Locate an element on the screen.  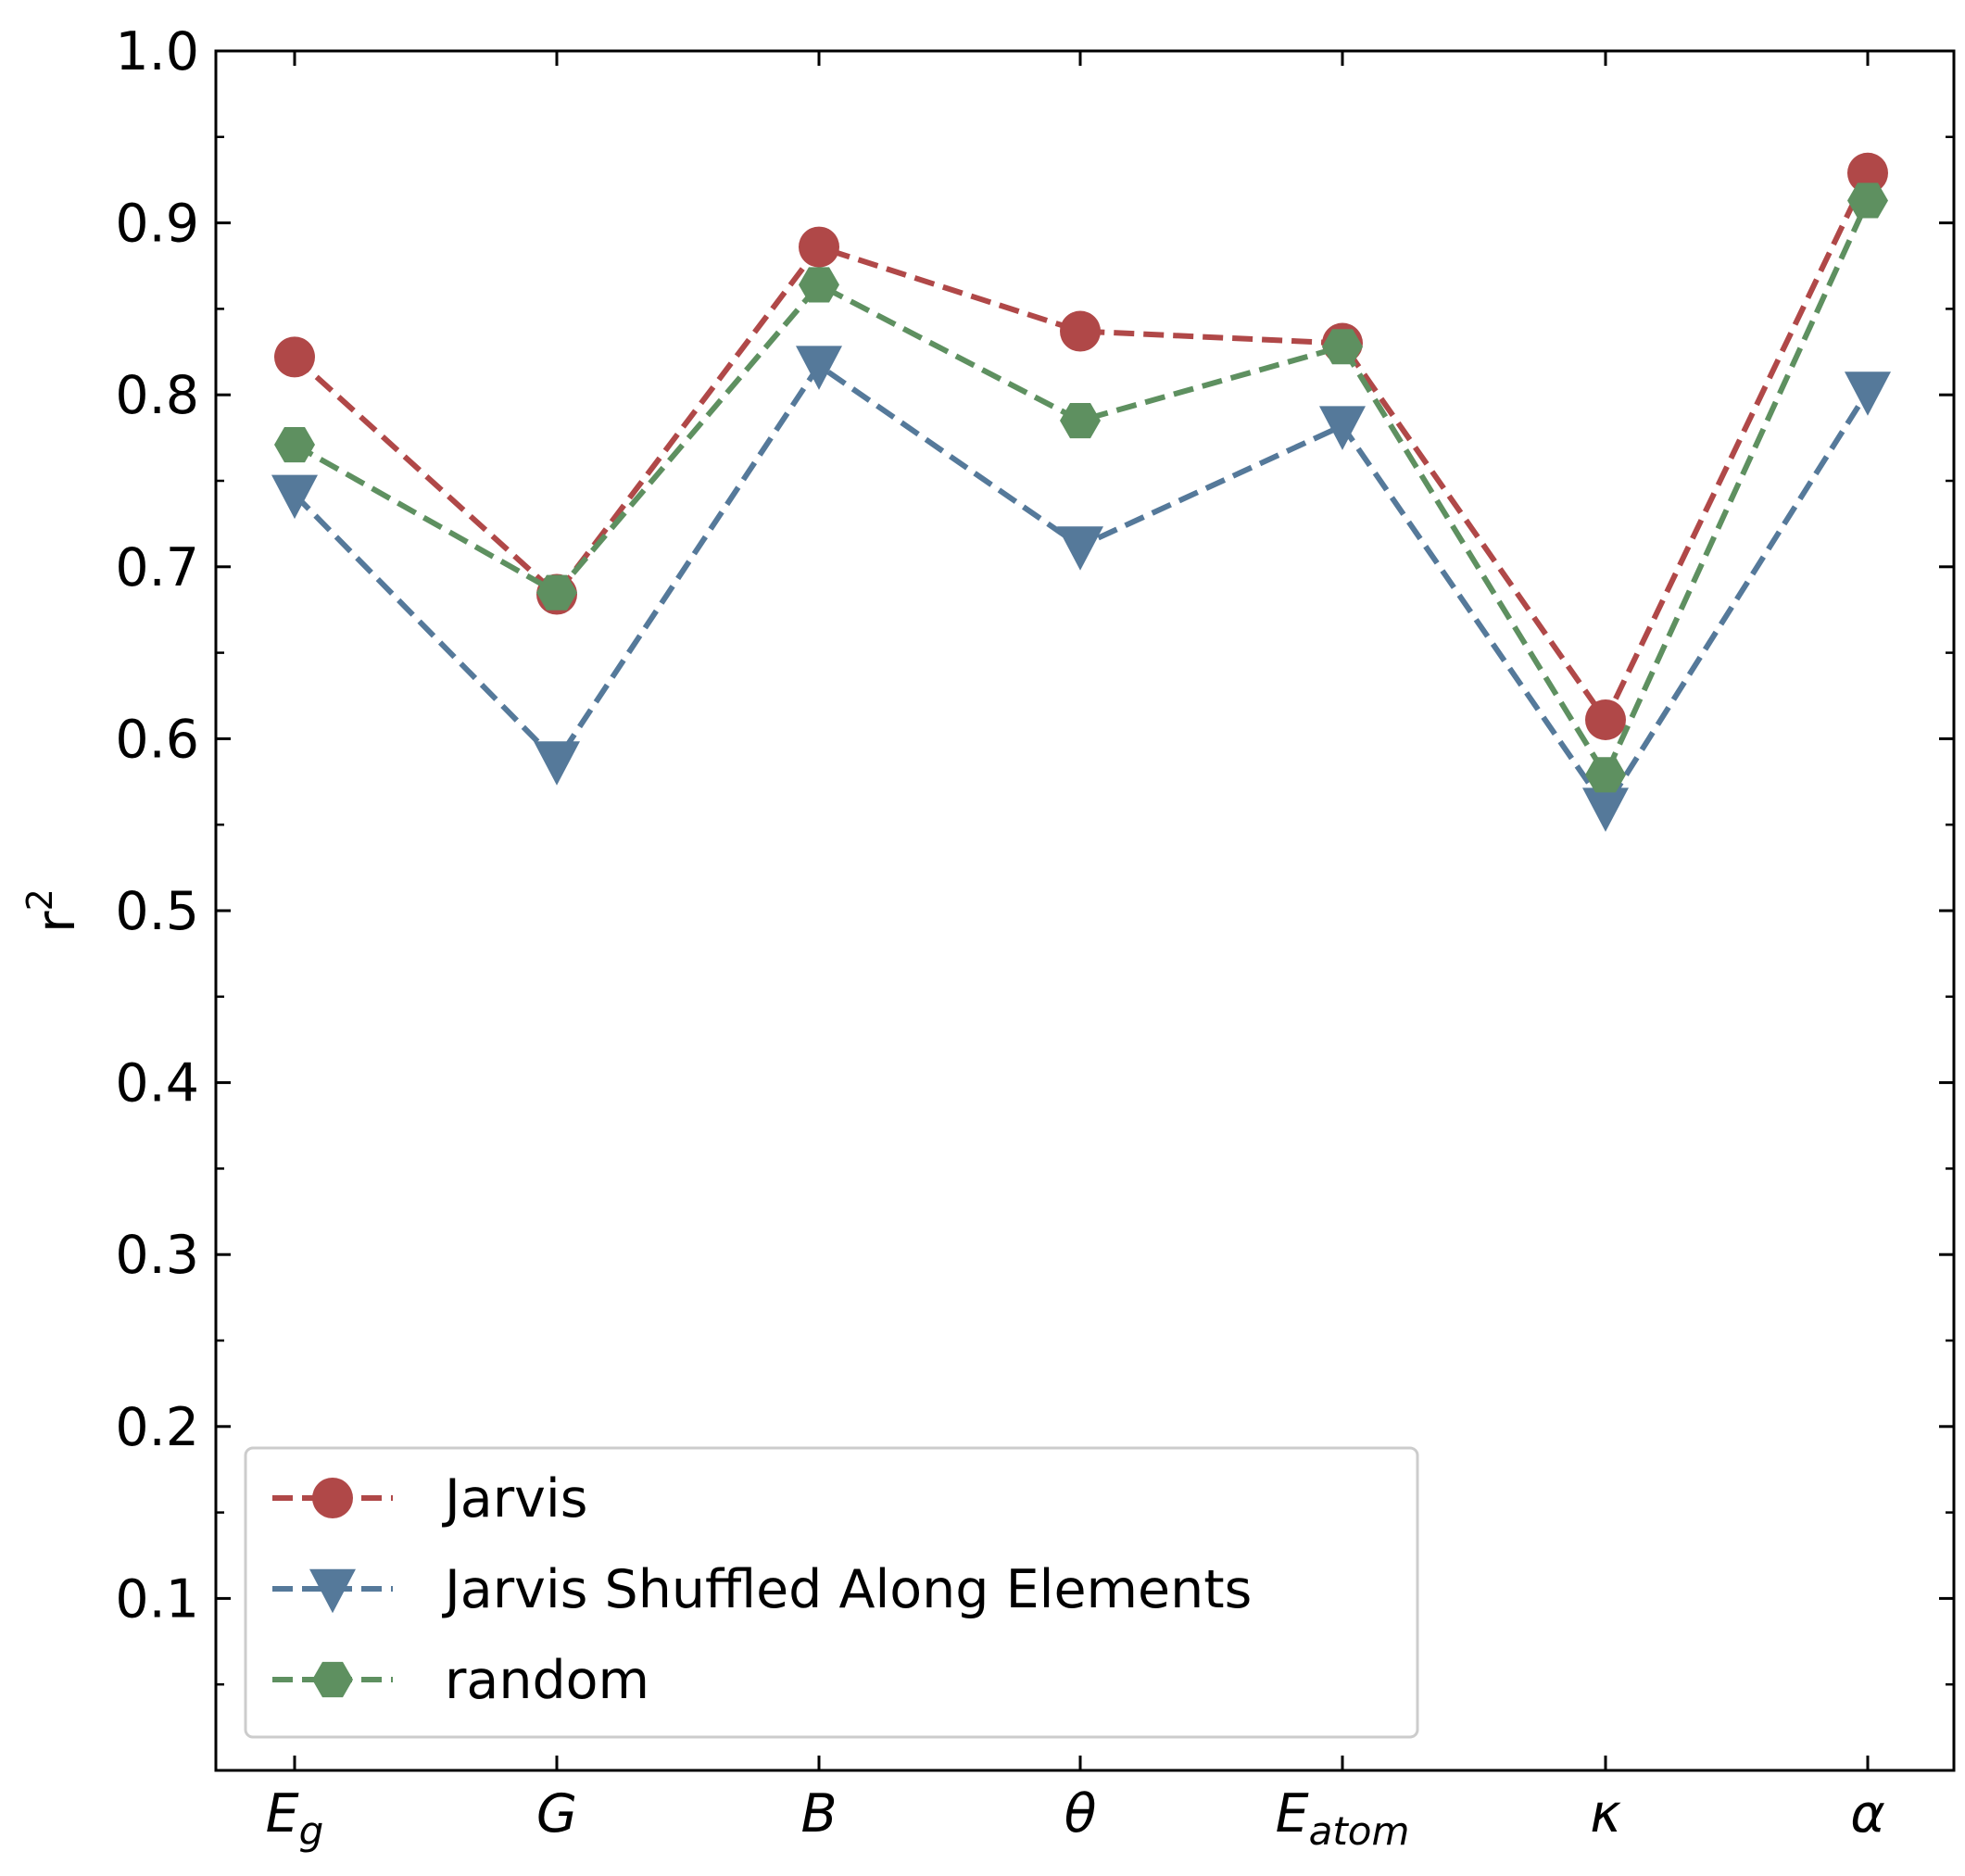
y-tick-label: 0.7 is located at coordinates (157, 567).